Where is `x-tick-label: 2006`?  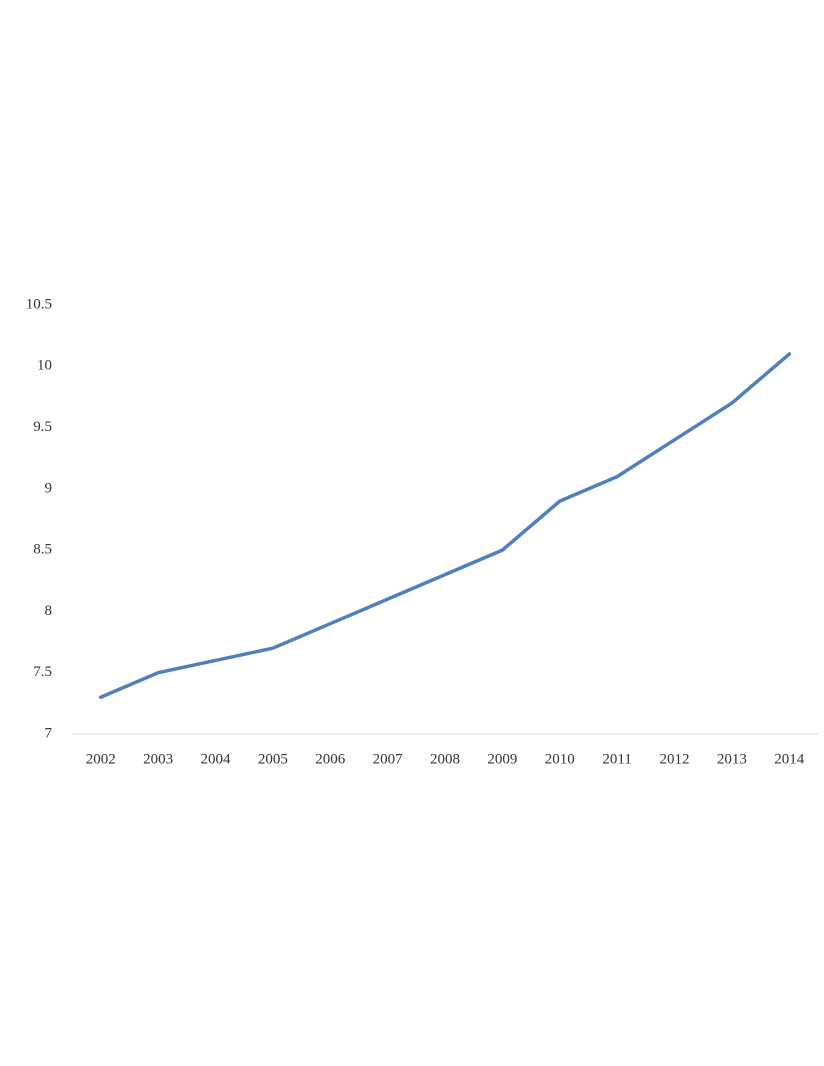
x-tick-label: 2006 is located at coordinates (330, 759).